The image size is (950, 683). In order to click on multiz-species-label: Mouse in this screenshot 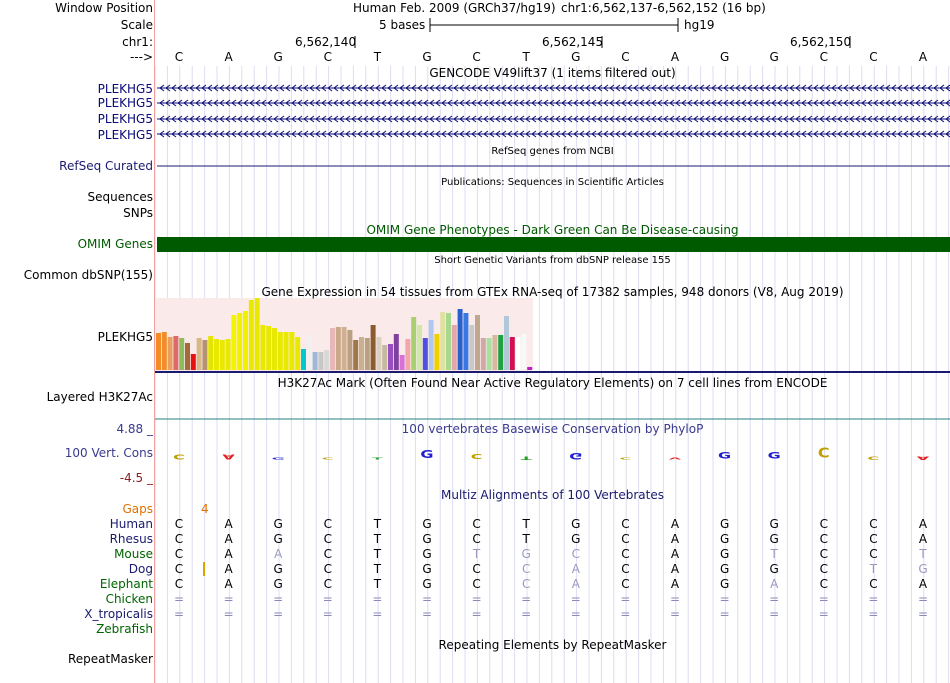, I will do `click(133, 554)`.